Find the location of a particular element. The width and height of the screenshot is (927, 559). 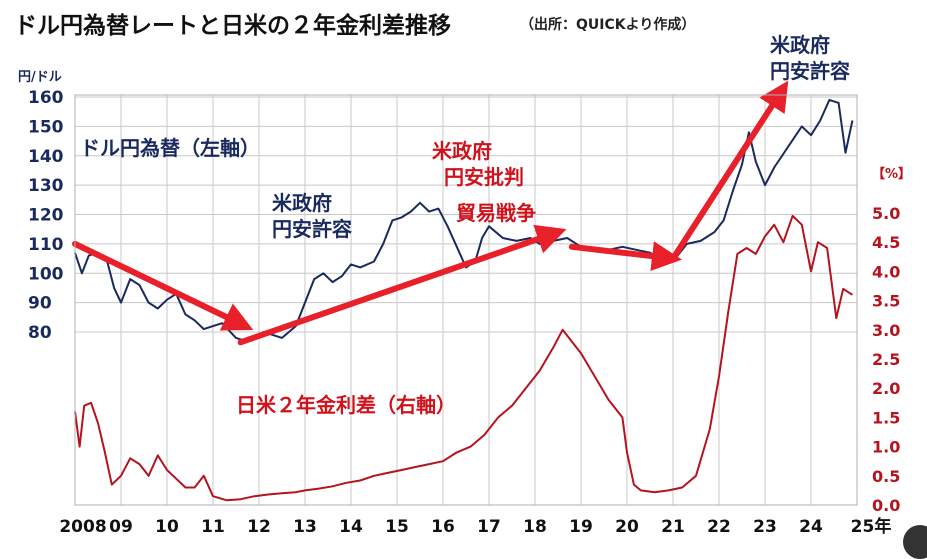

x-tick-label: 11 is located at coordinates (213, 527).